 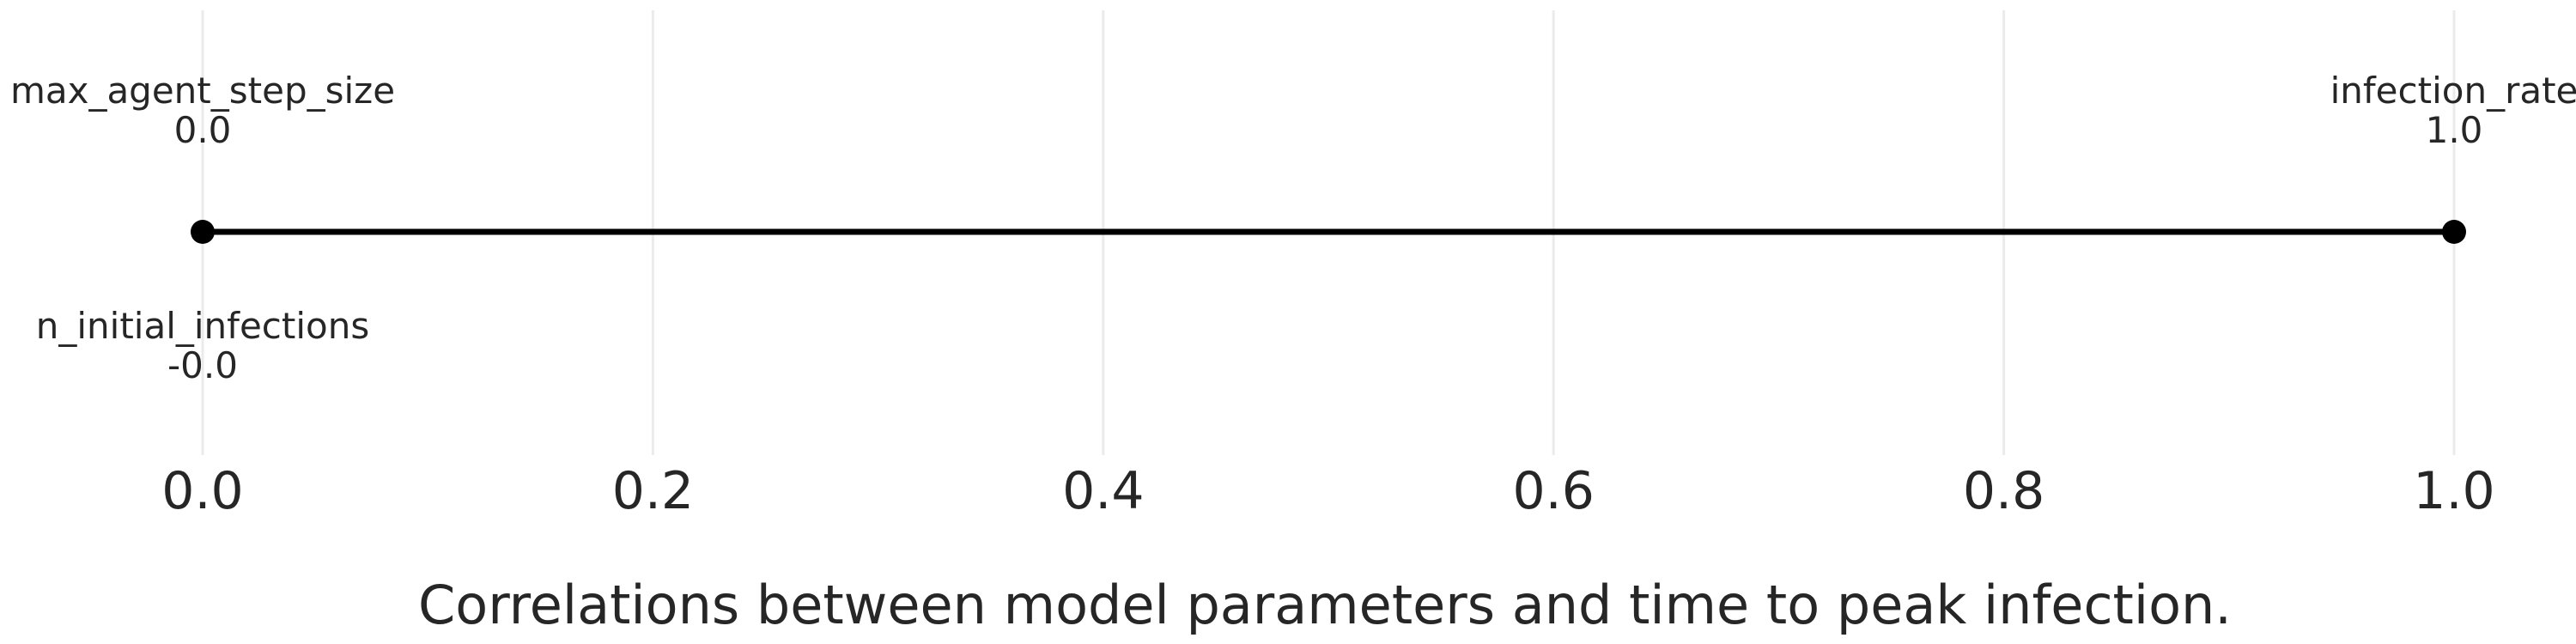 What do you see at coordinates (202, 365) in the screenshot?
I see `param-value-label: -0.0` at bounding box center [202, 365].